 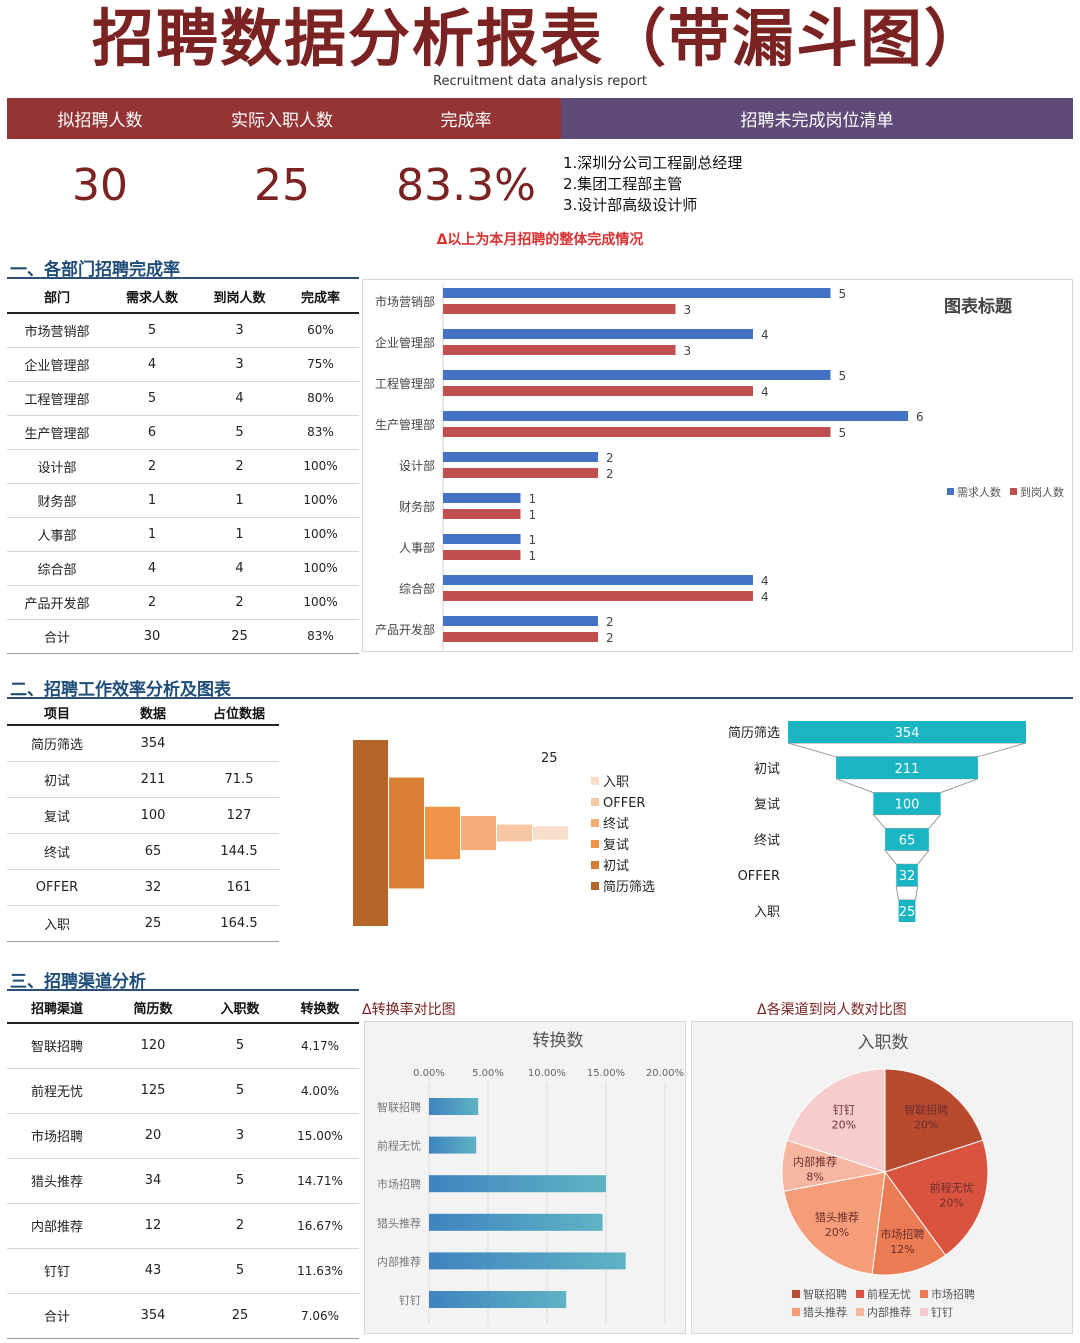 What do you see at coordinates (320, 1091) in the screenshot?
I see `table-cell: 4.00%` at bounding box center [320, 1091].